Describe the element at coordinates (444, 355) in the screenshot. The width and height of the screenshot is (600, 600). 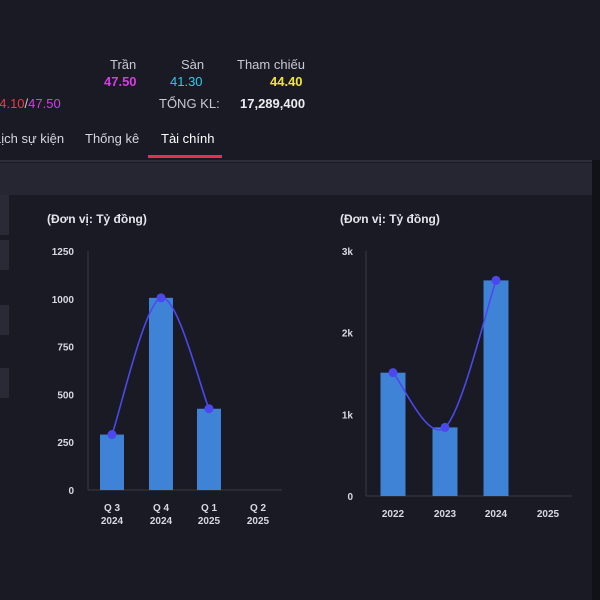
I see `trend-line` at that location.